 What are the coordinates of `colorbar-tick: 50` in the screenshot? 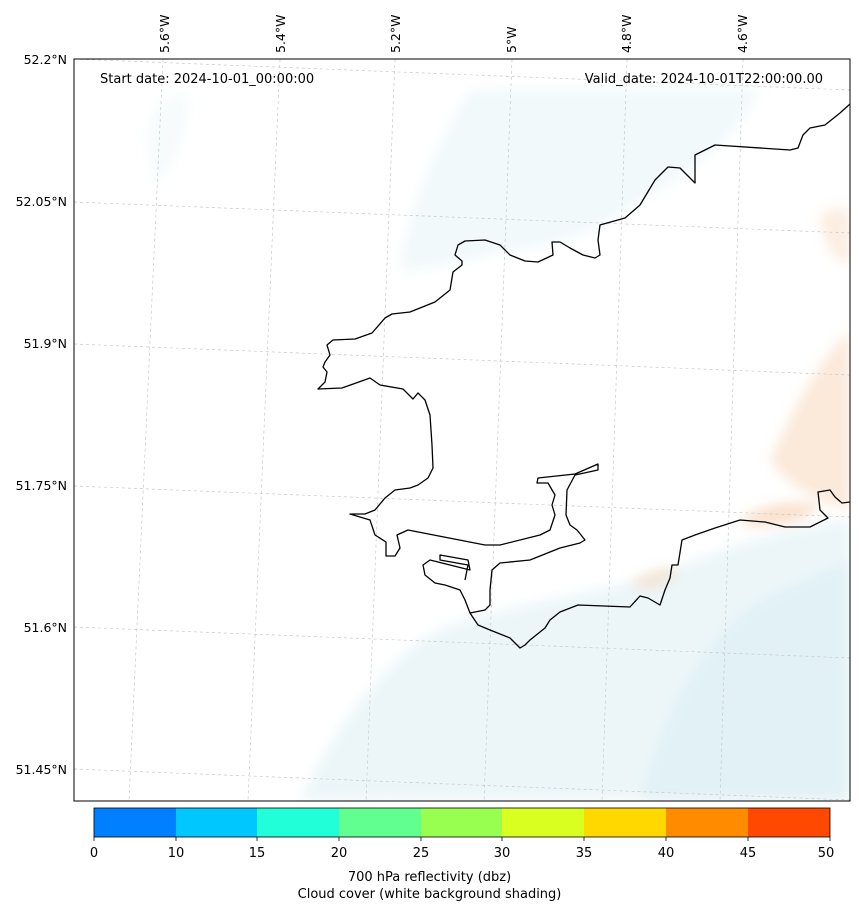 It's located at (826, 853).